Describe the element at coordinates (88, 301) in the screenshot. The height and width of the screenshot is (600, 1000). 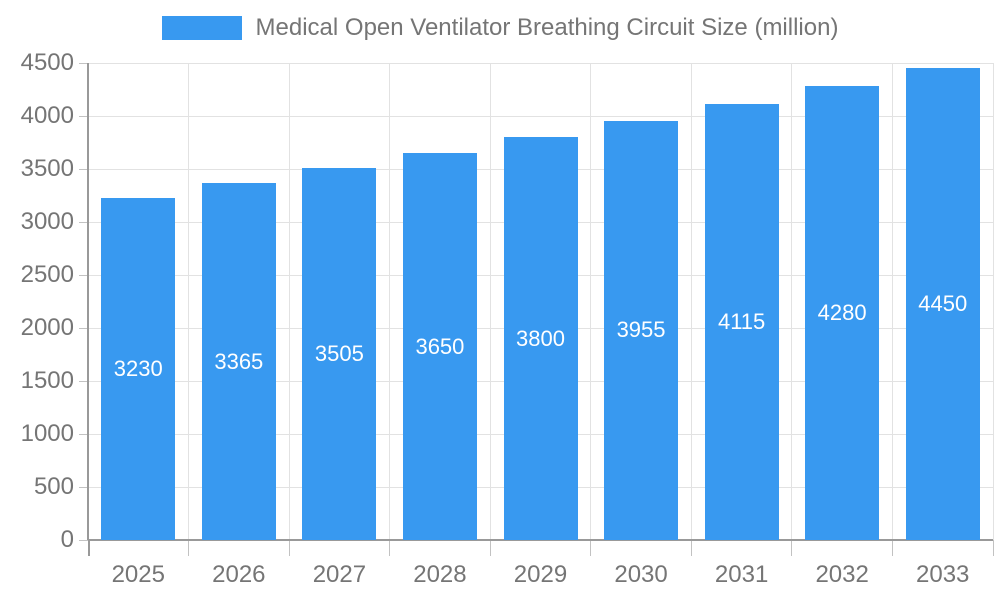
I see `y-axis-line` at that location.